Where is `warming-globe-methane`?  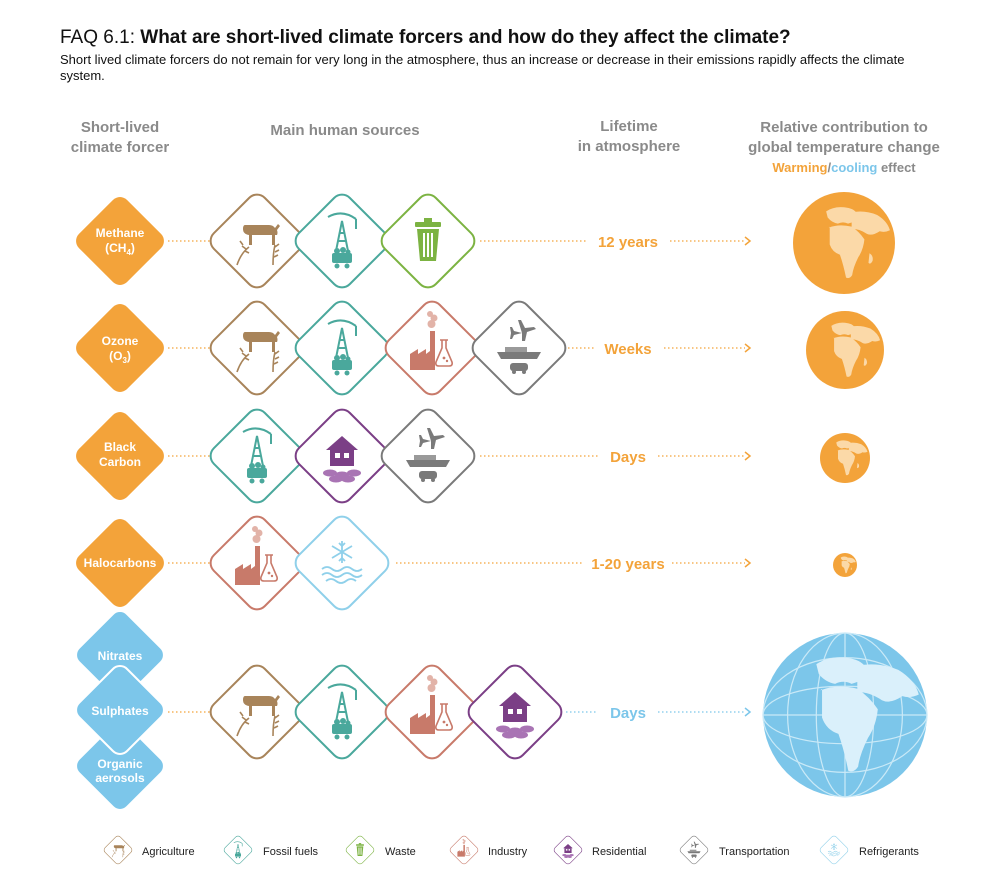 warming-globe-methane is located at coordinates (844, 243).